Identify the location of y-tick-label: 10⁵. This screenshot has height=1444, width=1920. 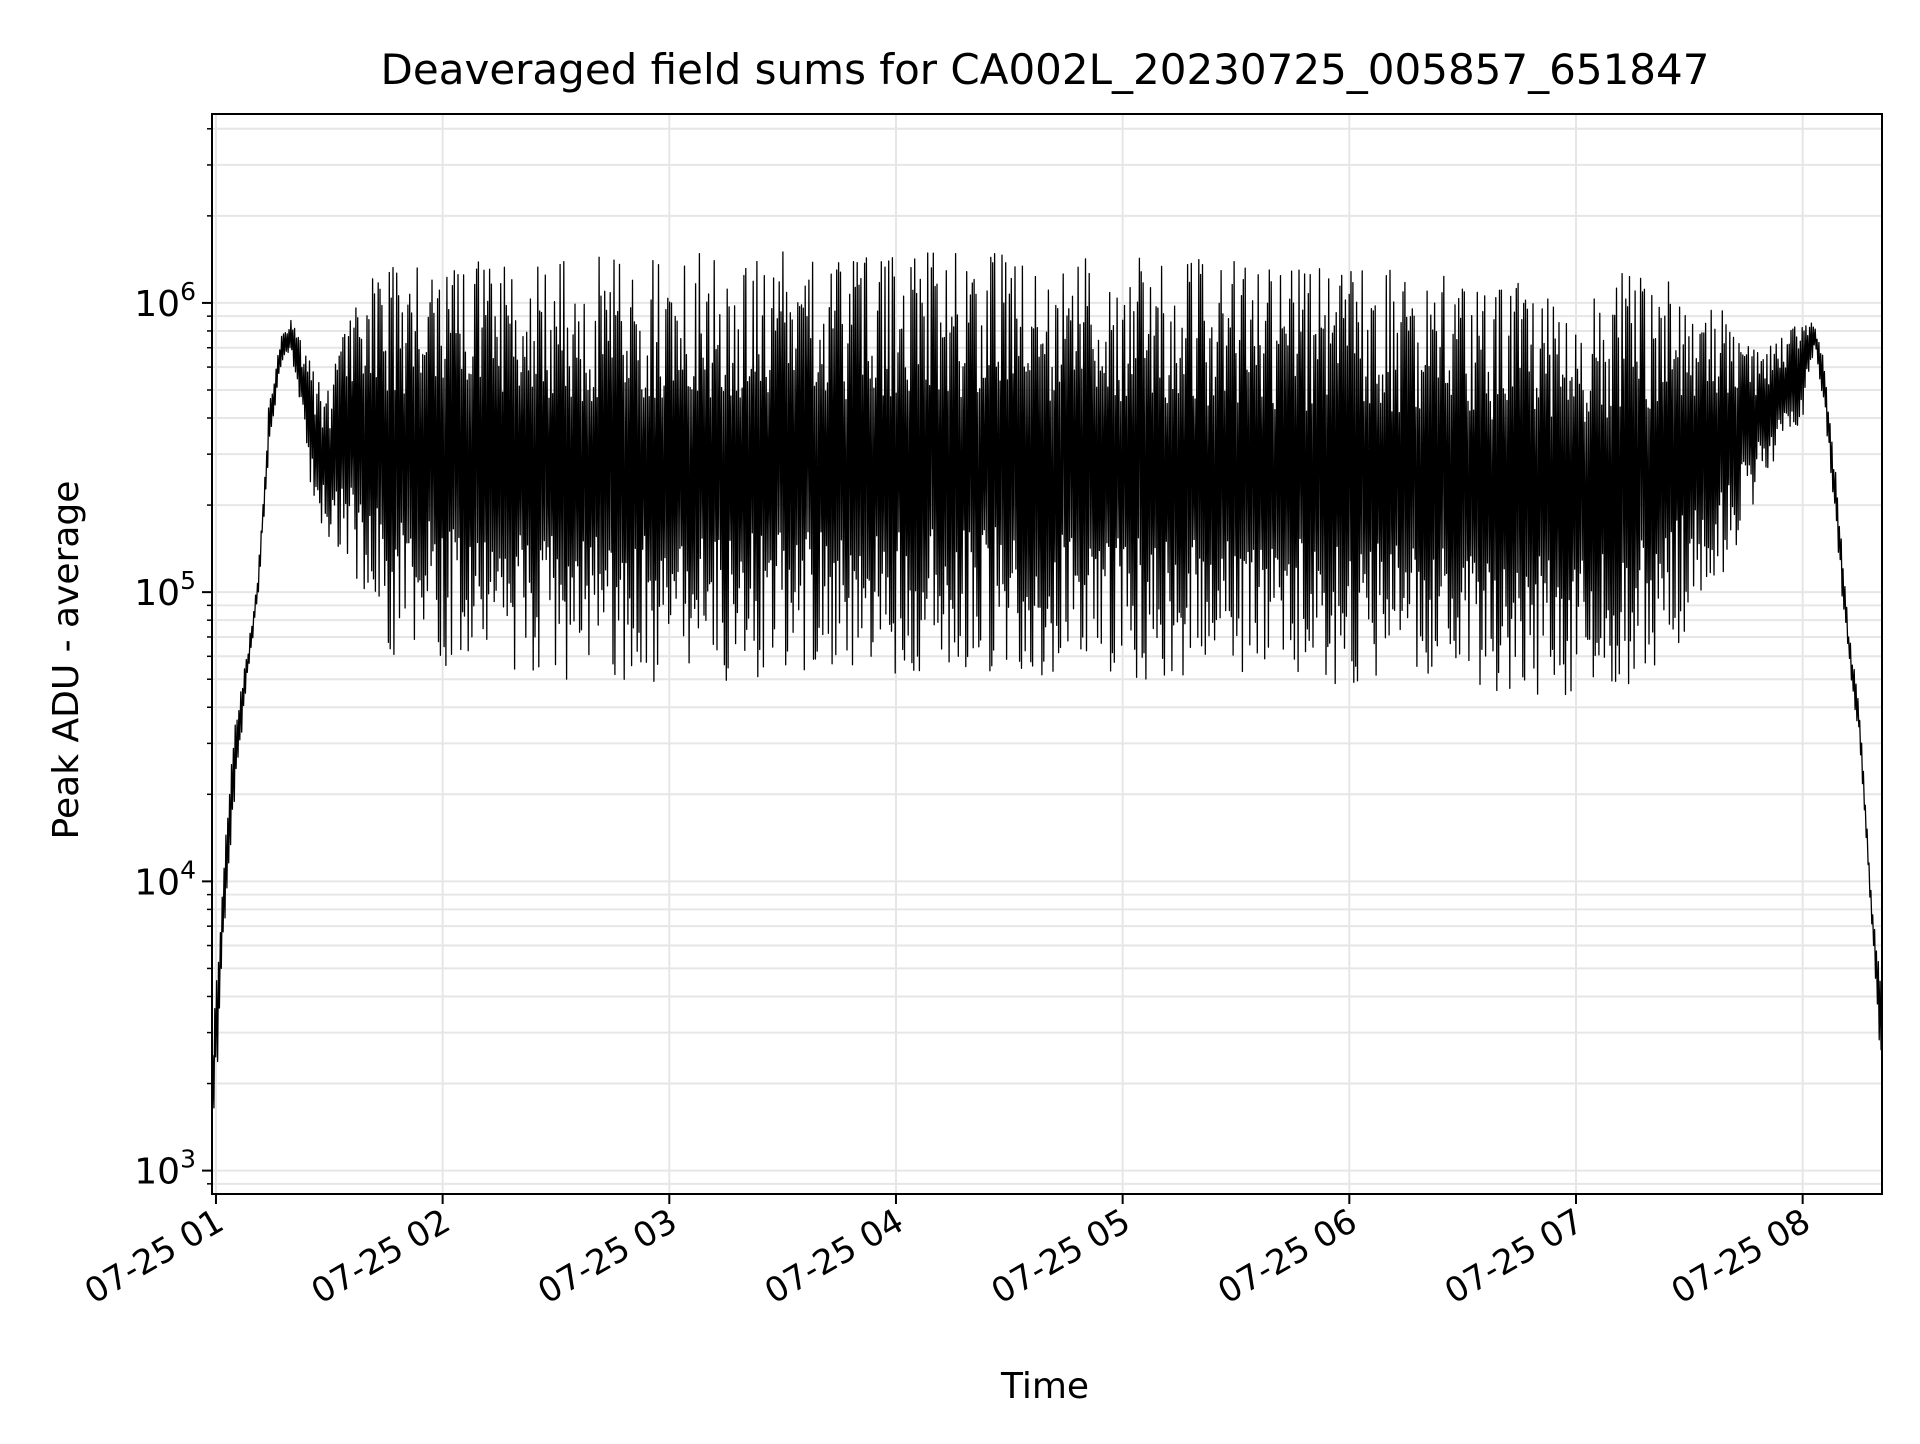
(165, 590).